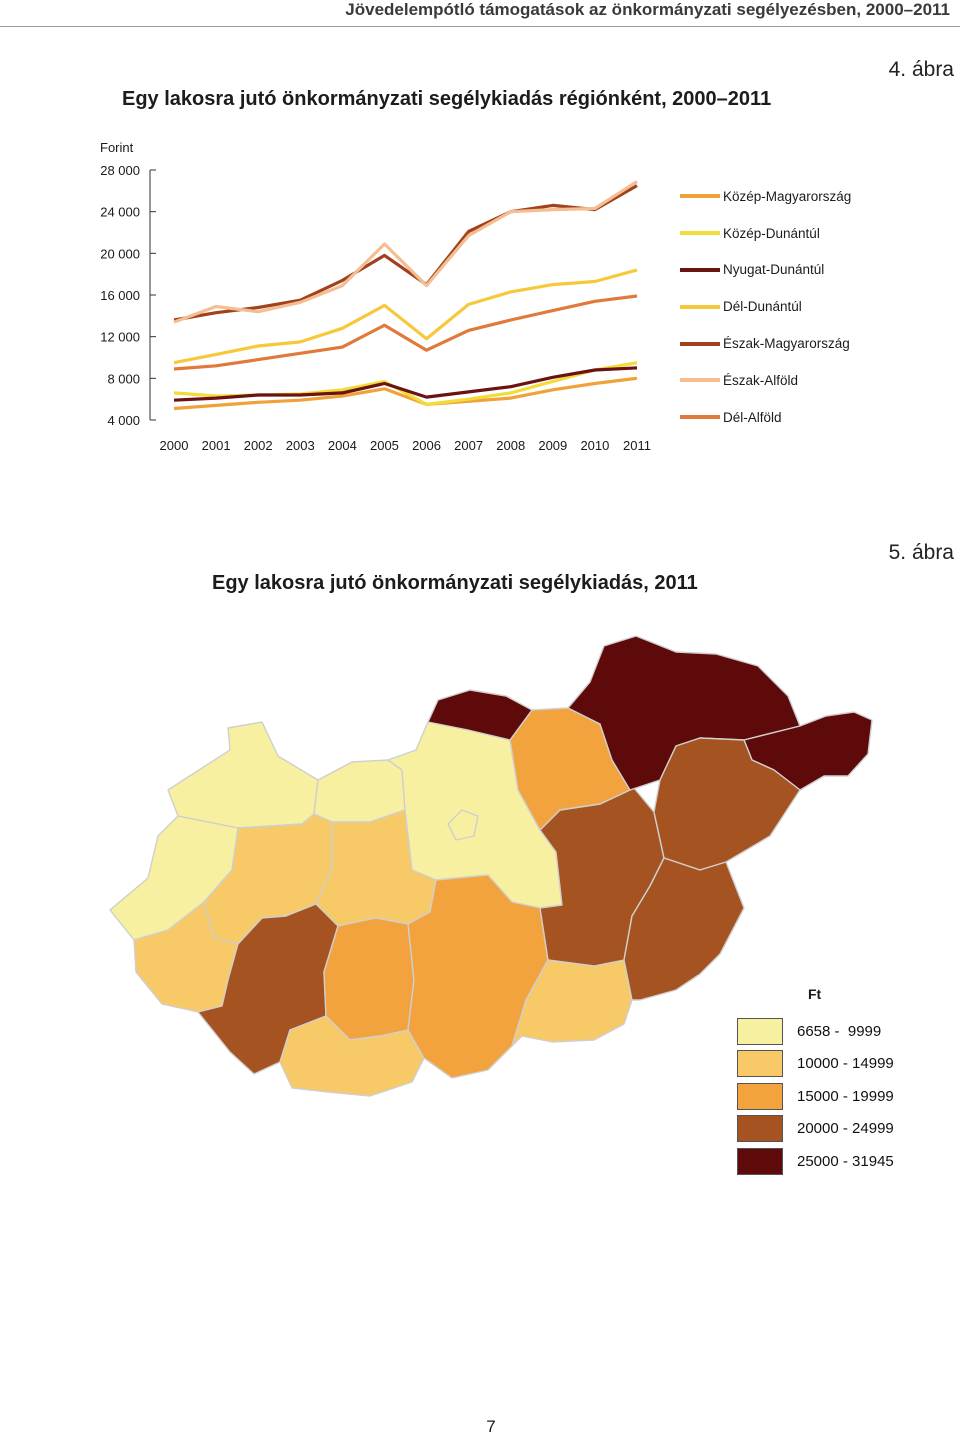 Image resolution: width=960 pixels, height=1437 pixels. Describe the element at coordinates (300, 445) in the screenshot. I see `x-tick-label: 2003` at that location.